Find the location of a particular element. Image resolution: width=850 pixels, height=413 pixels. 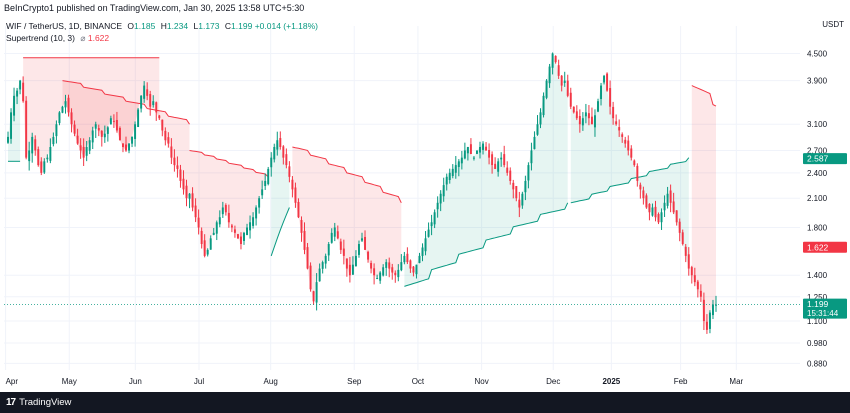

tradingview-logo: 17 TradingView is located at coordinates (38, 402).